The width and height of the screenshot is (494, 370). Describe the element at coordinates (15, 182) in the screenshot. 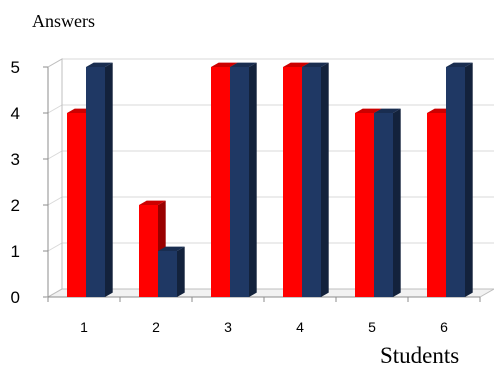

I see `y-tick-labels: 0 1 2 3 4 5` at that location.